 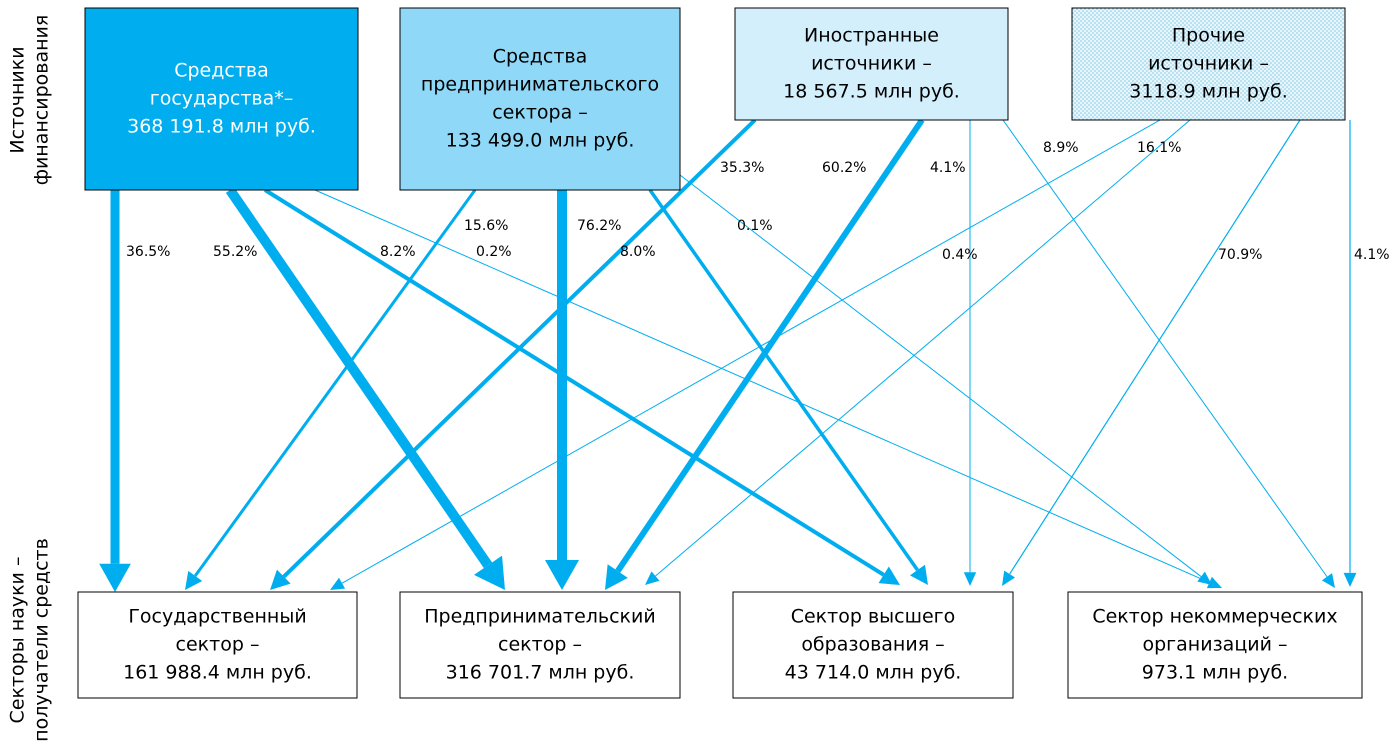 What do you see at coordinates (1215, 673) in the screenshot?
I see `recipient-text: 973.1 млн руб.` at bounding box center [1215, 673].